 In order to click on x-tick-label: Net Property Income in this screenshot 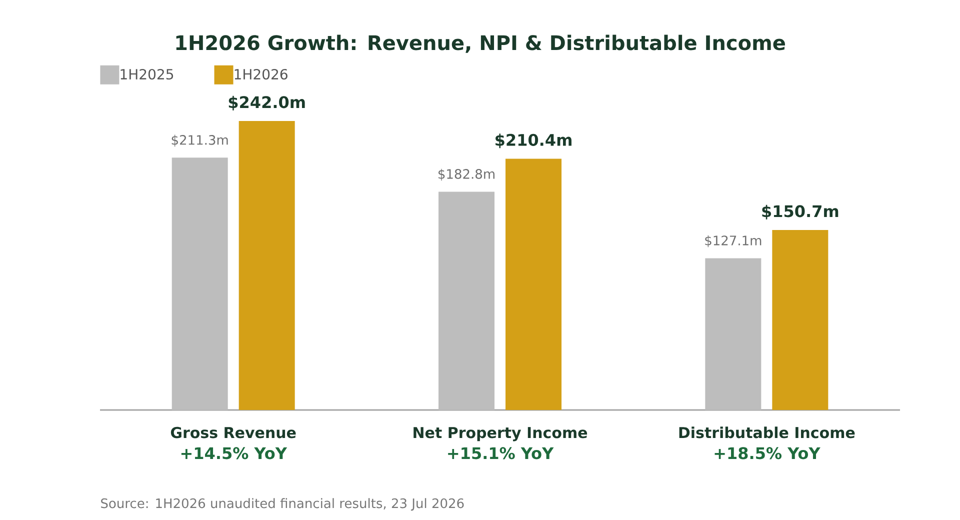, I will do `click(501, 434)`.